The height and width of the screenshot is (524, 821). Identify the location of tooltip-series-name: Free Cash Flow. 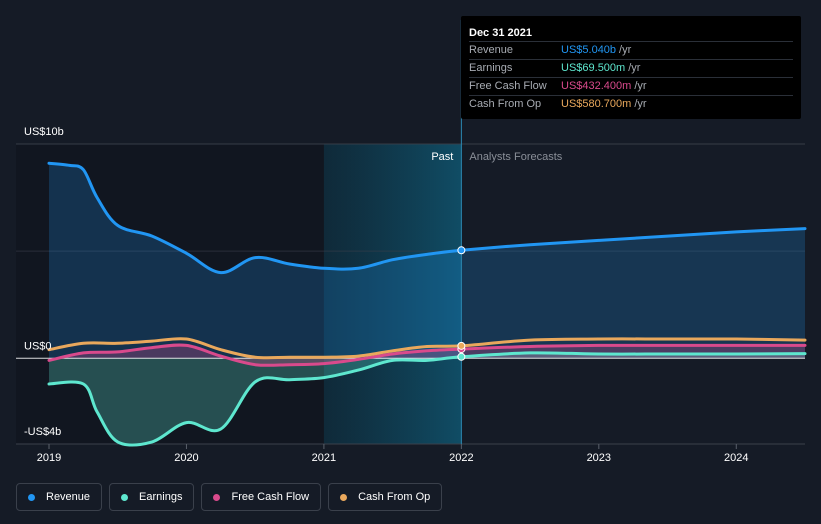
(508, 86).